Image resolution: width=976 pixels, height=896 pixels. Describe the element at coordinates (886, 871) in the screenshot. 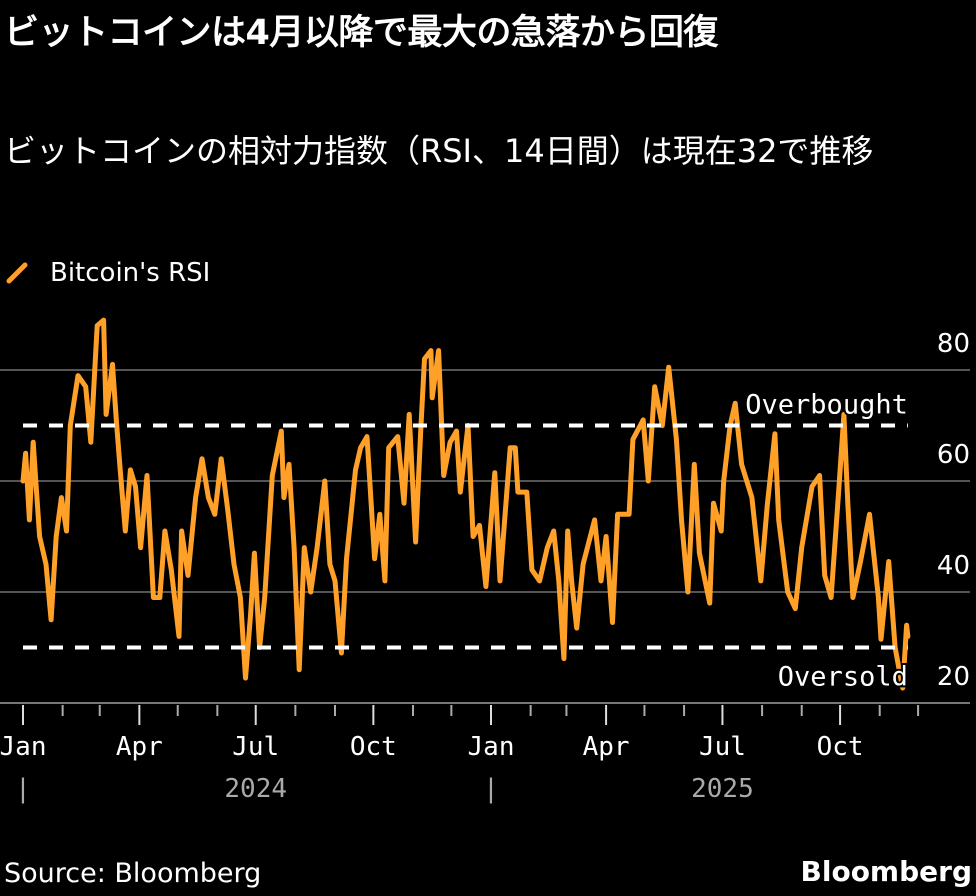

I see `bloomberg-logo: Bloomberg` at that location.